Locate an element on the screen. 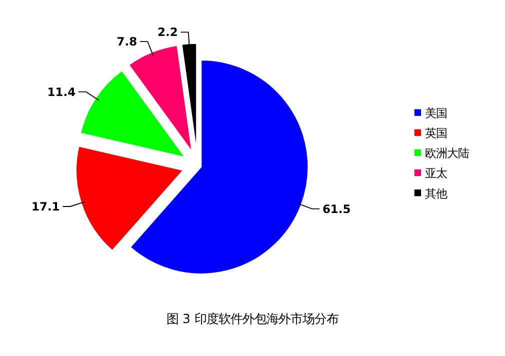 Image resolution: width=505 pixels, height=356 pixels. legend-label: 其他 is located at coordinates (435, 193).